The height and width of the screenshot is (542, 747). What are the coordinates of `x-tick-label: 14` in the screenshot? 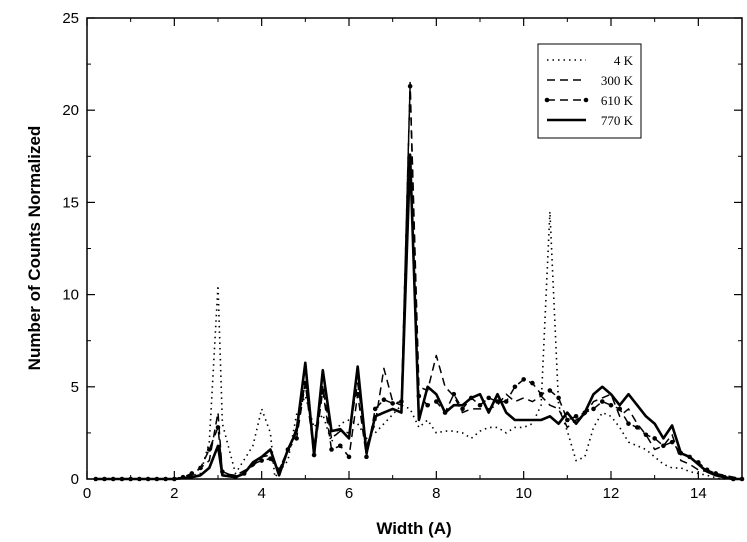 It's located at (698, 493).